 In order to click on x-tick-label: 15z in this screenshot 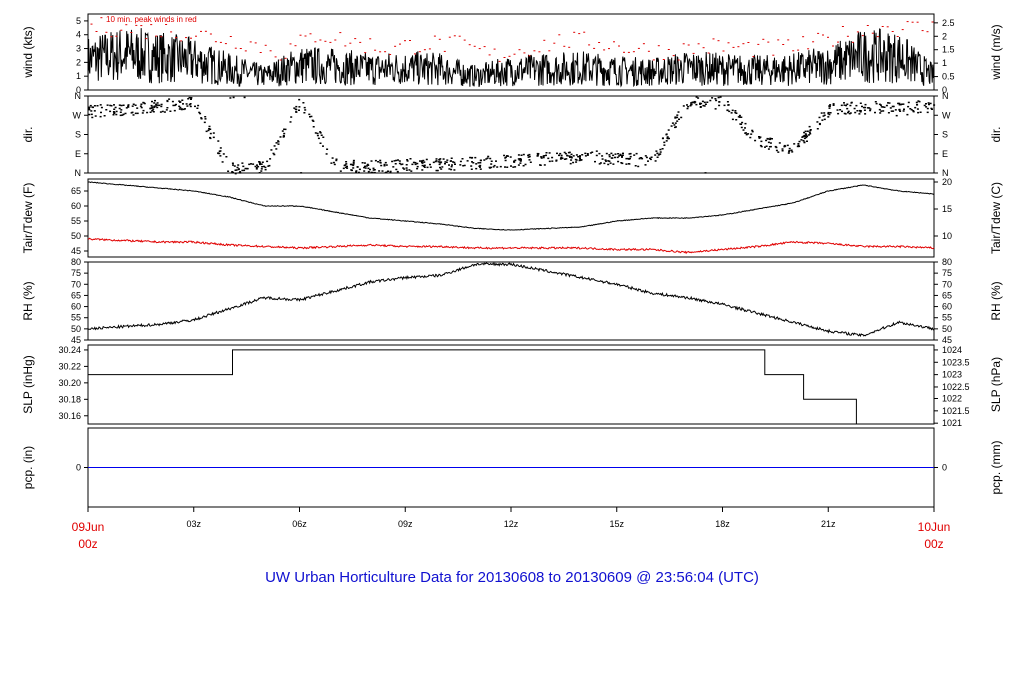, I will do `click(616, 524)`.